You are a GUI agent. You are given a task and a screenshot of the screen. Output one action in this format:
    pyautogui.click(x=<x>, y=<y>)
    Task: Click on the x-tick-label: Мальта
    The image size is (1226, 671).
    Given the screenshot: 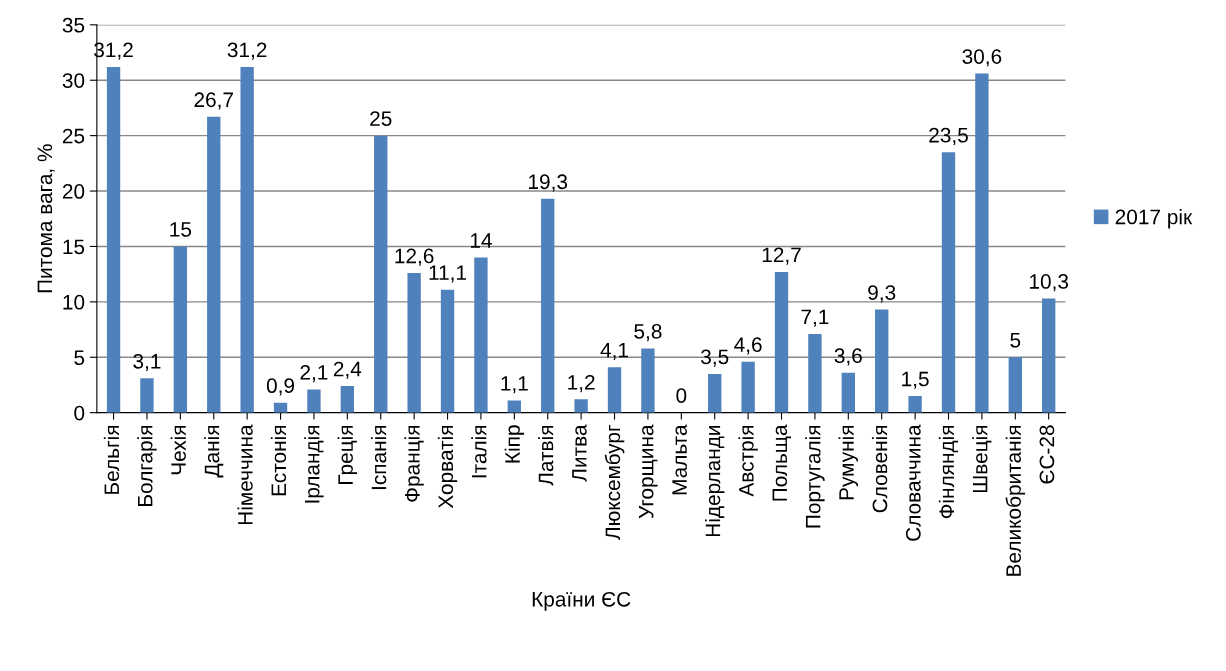 What is the action you would take?
    pyautogui.click(x=679, y=459)
    